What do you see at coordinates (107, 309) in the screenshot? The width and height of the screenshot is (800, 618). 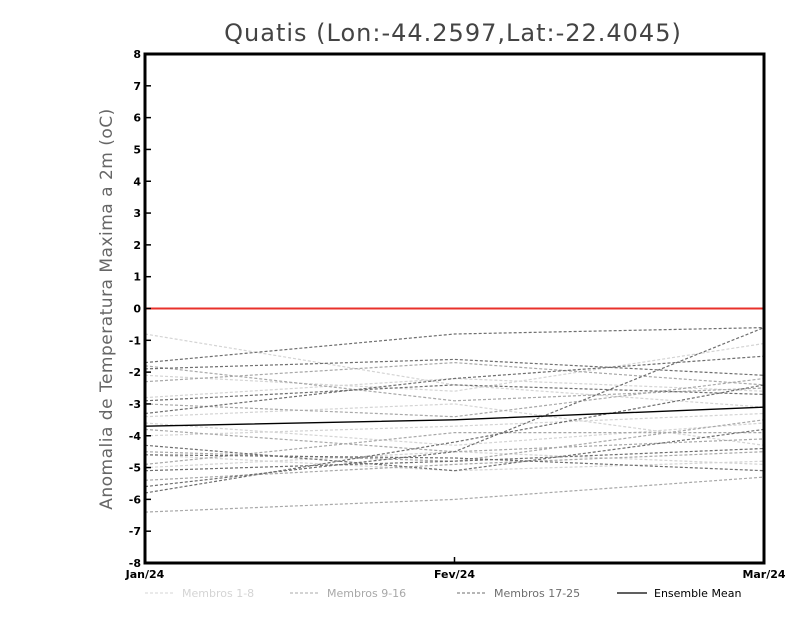 I see `y-axis-label: Anomalia de Temperatura Maxima a 2m (oC)` at bounding box center [107, 309].